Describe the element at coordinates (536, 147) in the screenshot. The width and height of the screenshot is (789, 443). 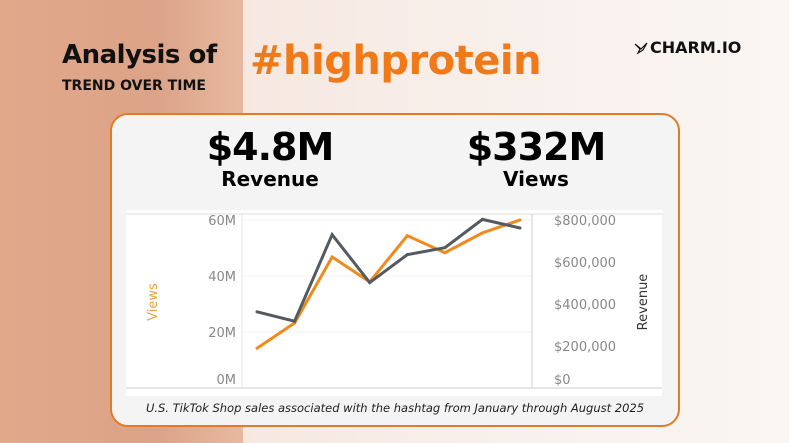
I see `kpi-views-value: $332M` at that location.